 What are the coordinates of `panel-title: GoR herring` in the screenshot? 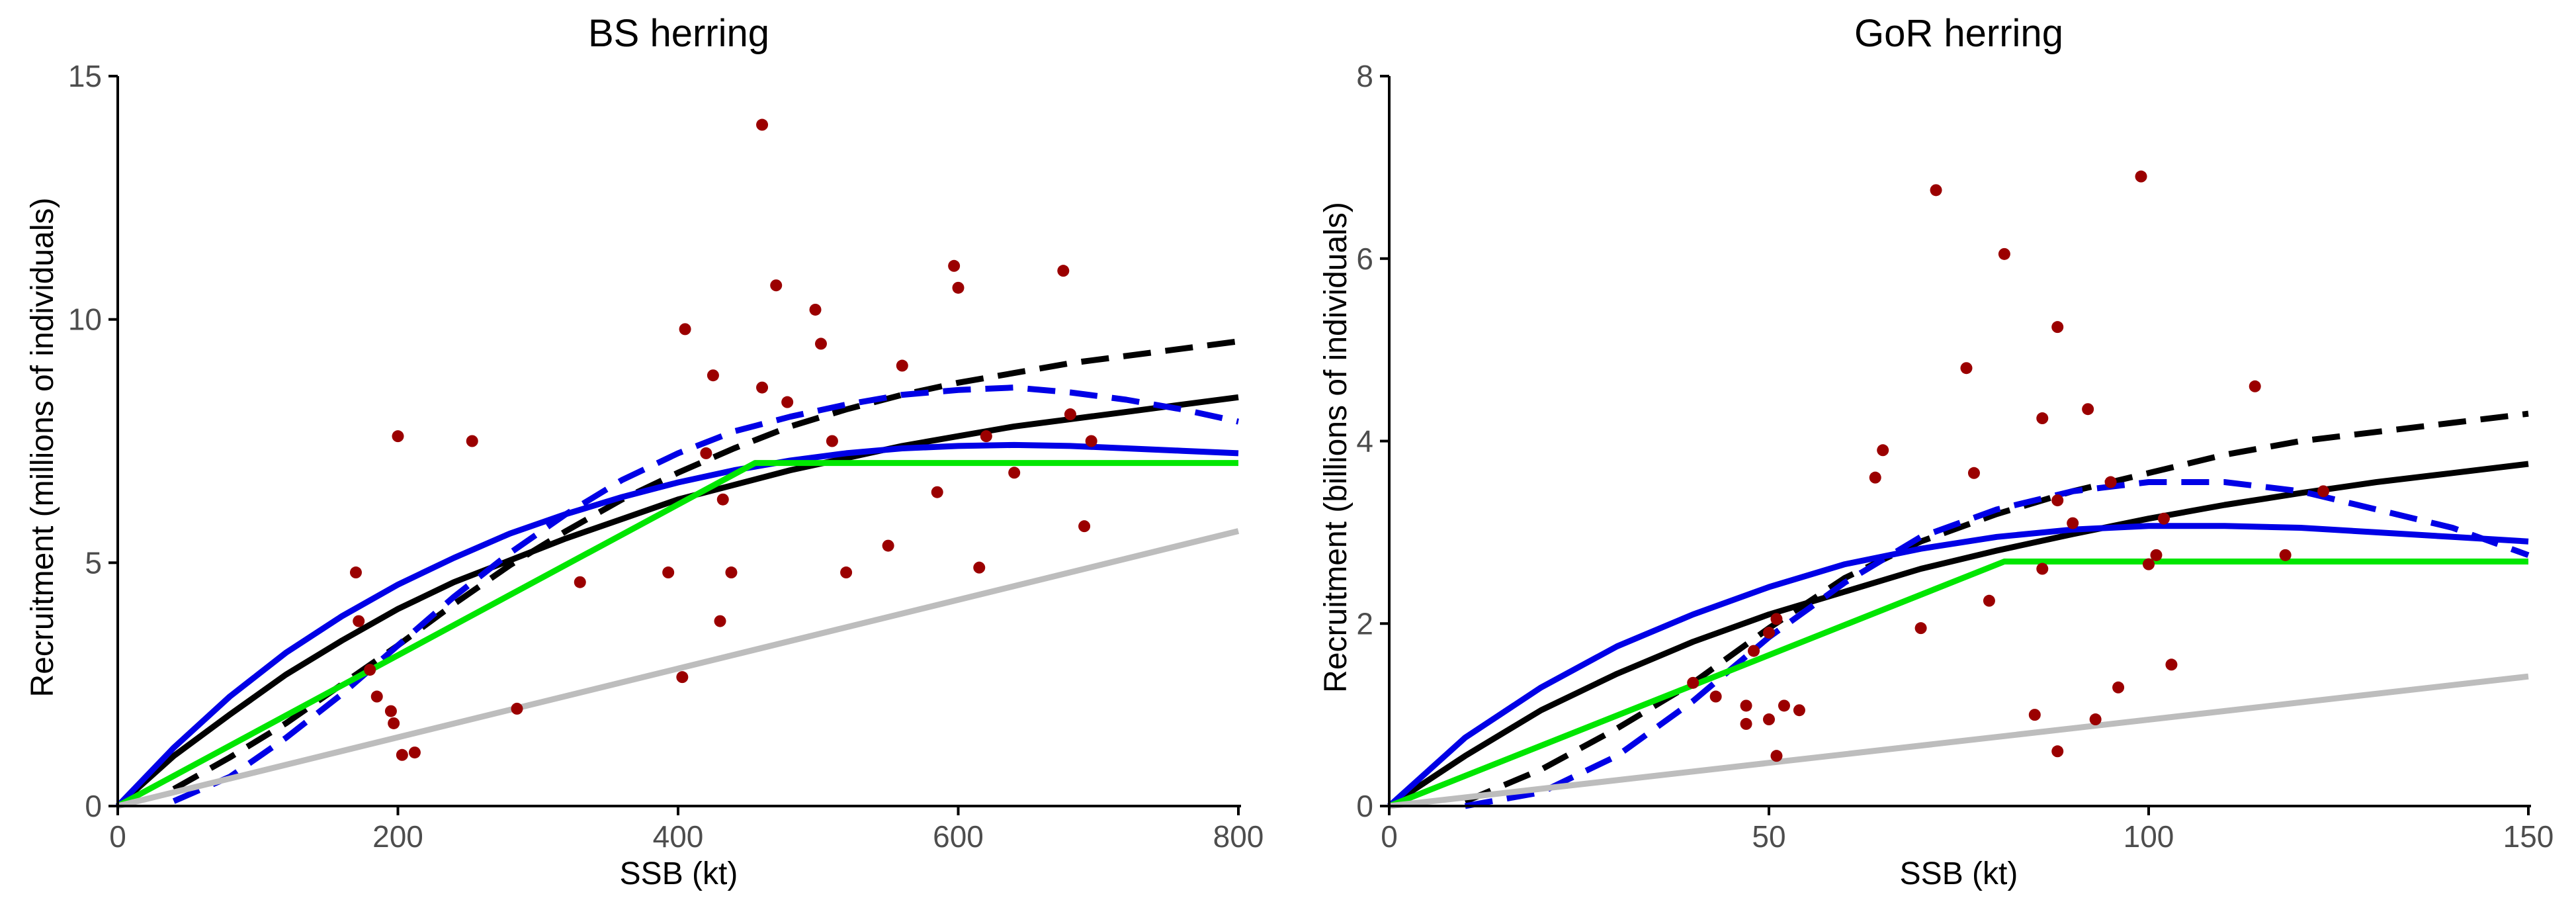 It's located at (1958, 33).